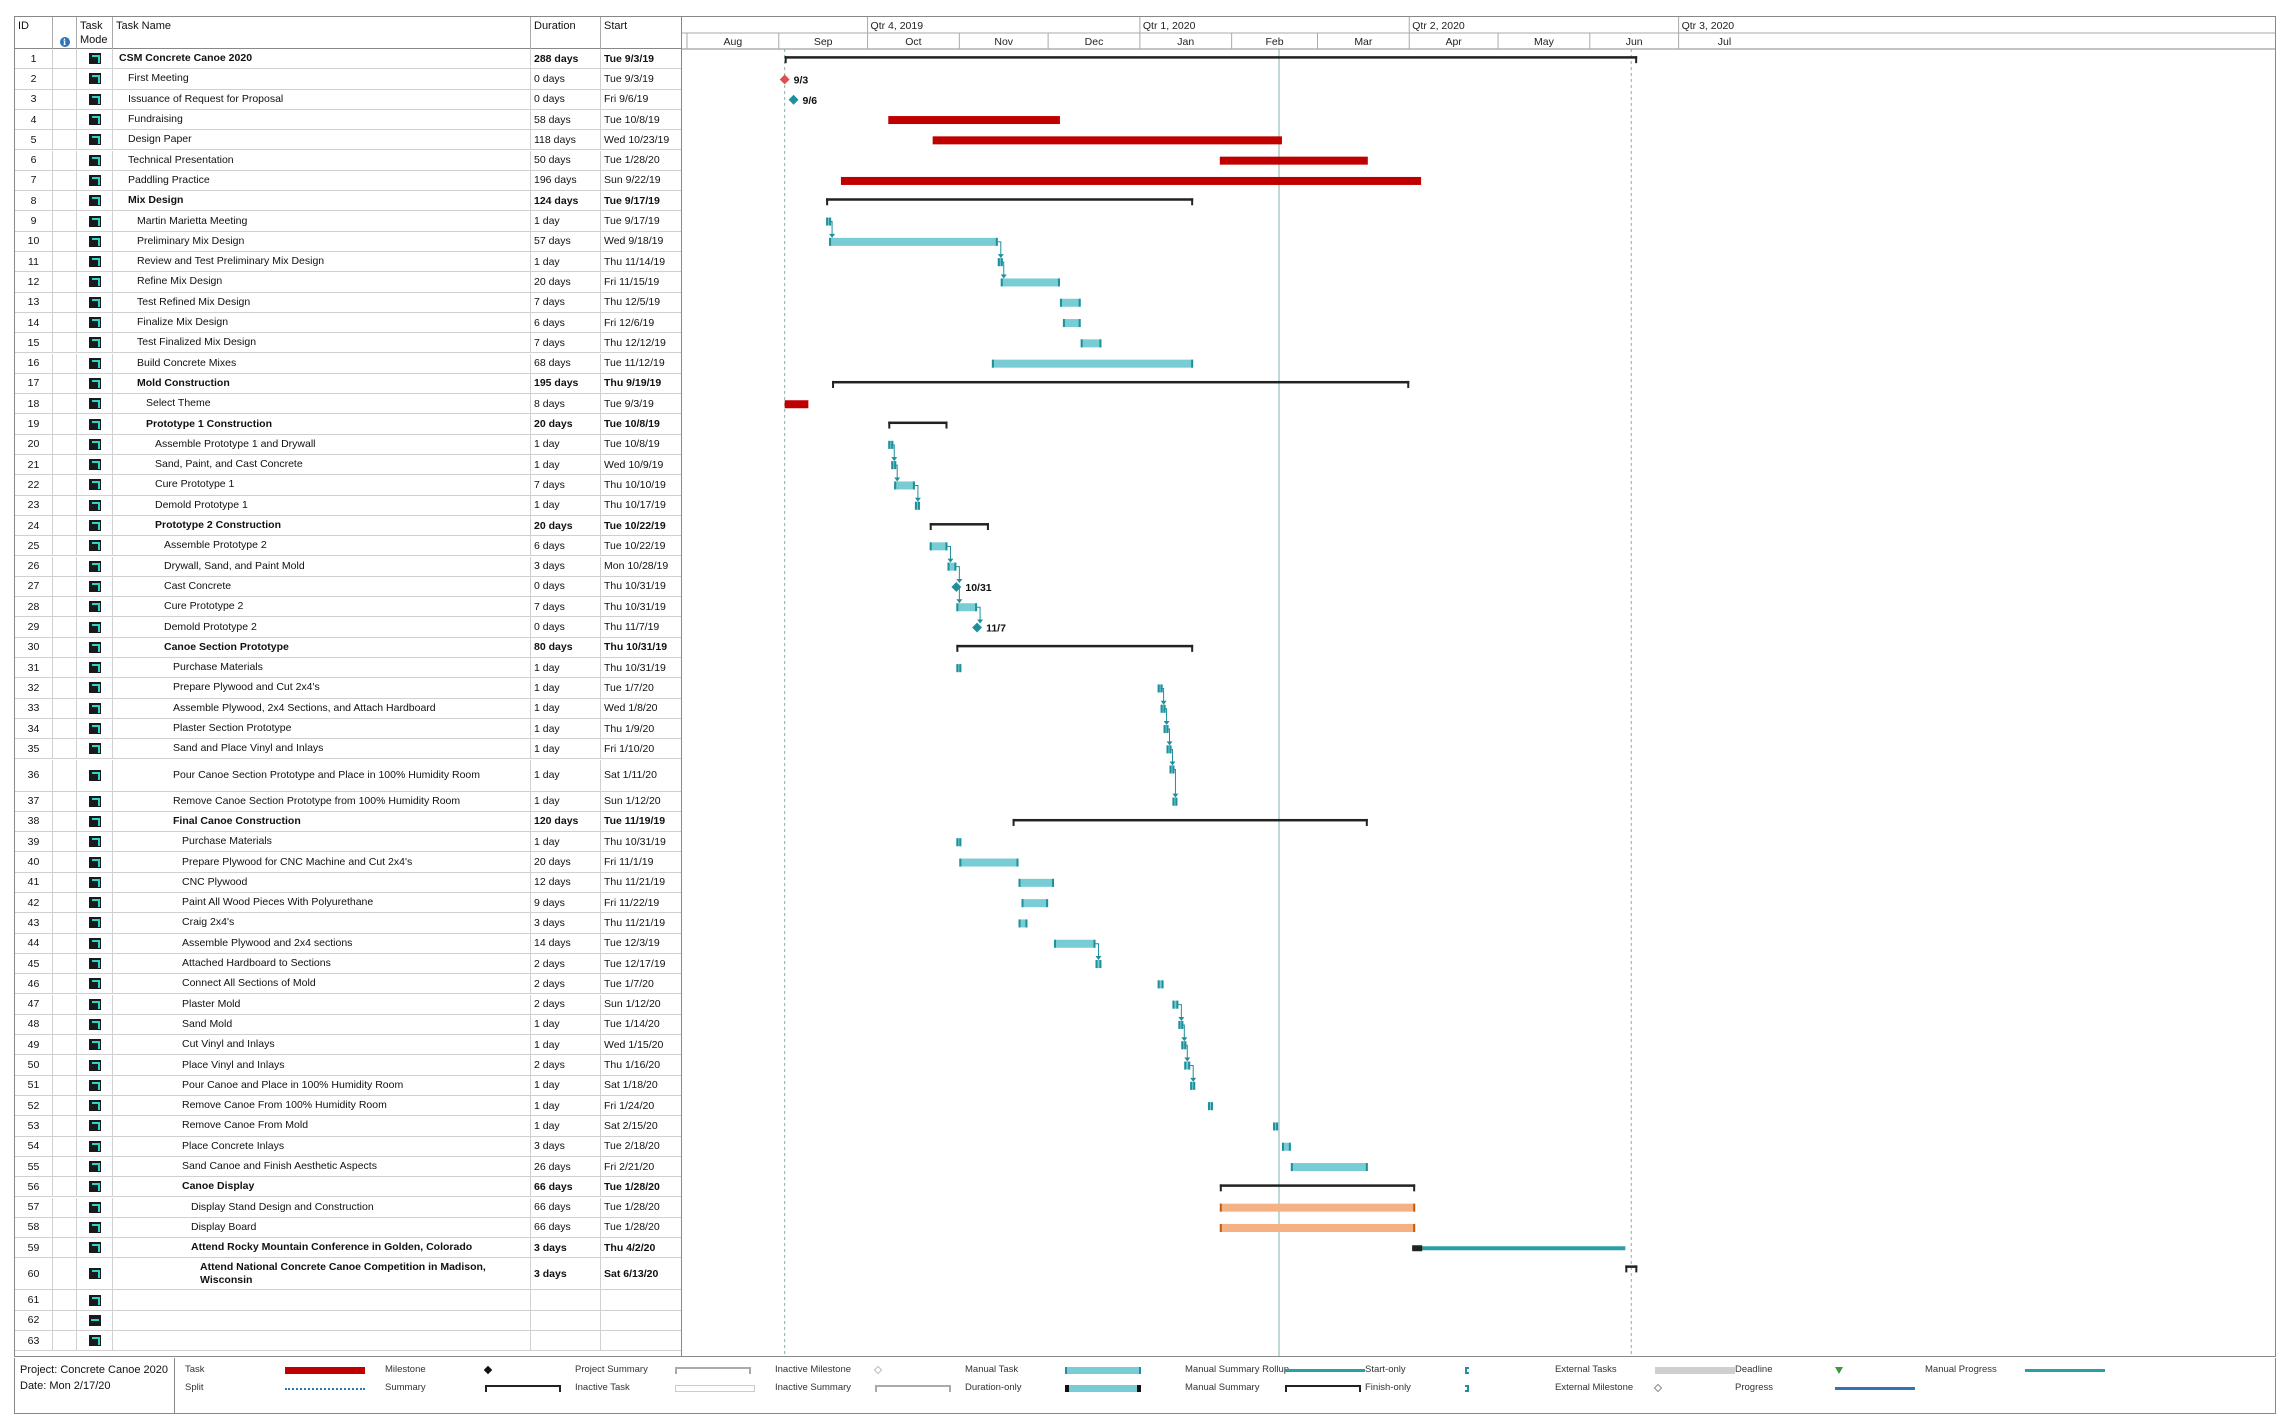  What do you see at coordinates (629, 687) in the screenshot?
I see `task-start: Tue 1/7/20` at bounding box center [629, 687].